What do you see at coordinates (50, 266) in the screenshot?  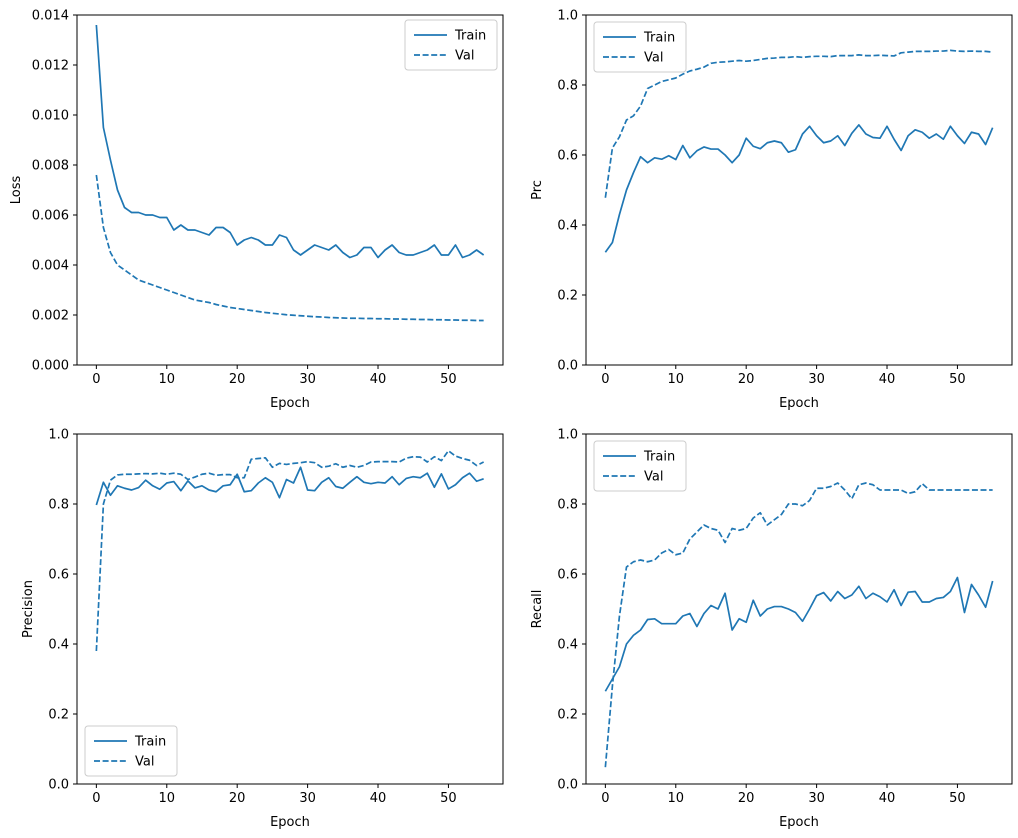 I see `y-tick-label: 0.004` at bounding box center [50, 266].